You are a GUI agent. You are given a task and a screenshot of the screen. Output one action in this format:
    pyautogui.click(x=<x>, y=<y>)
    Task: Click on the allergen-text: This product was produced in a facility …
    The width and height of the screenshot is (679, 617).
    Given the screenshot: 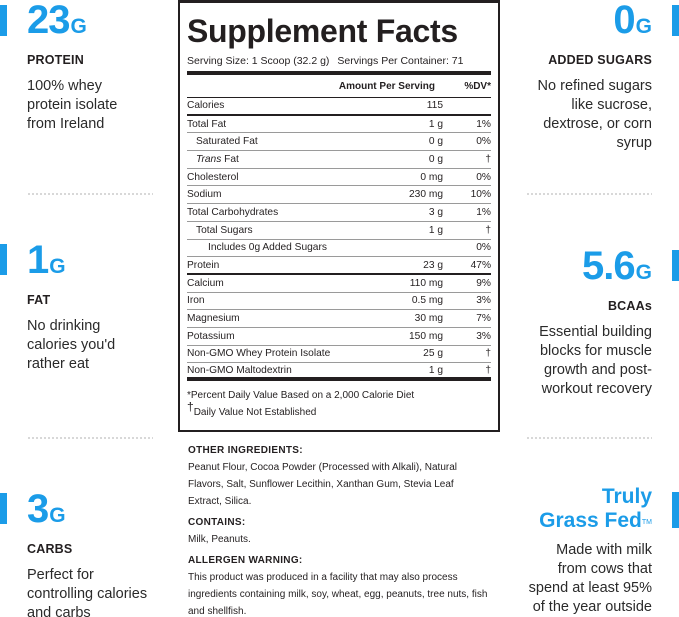 What is the action you would take?
    pyautogui.click(x=338, y=594)
    